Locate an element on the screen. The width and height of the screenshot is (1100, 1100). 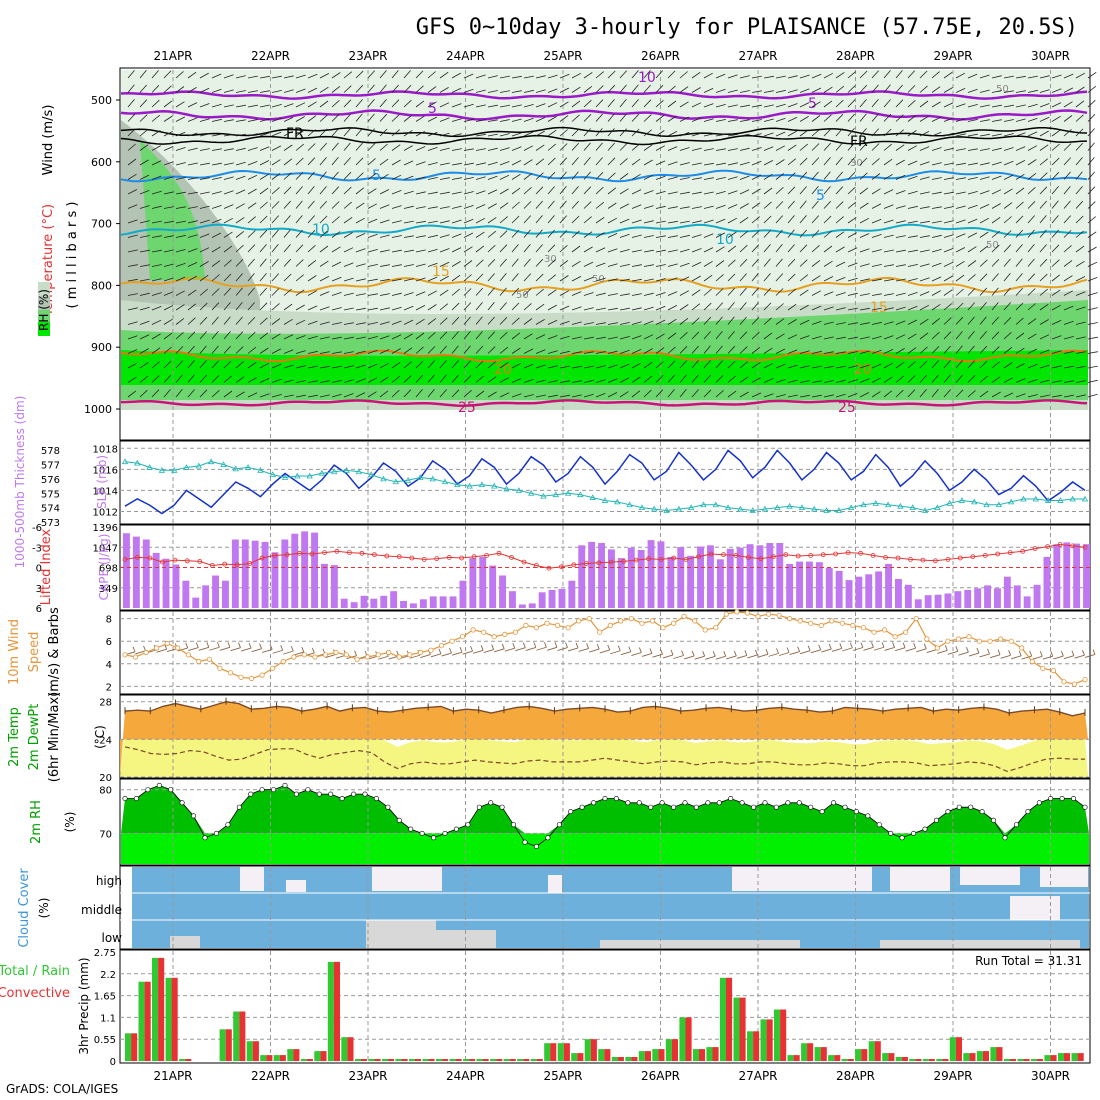
temperature-contour is located at coordinates (604, 285).